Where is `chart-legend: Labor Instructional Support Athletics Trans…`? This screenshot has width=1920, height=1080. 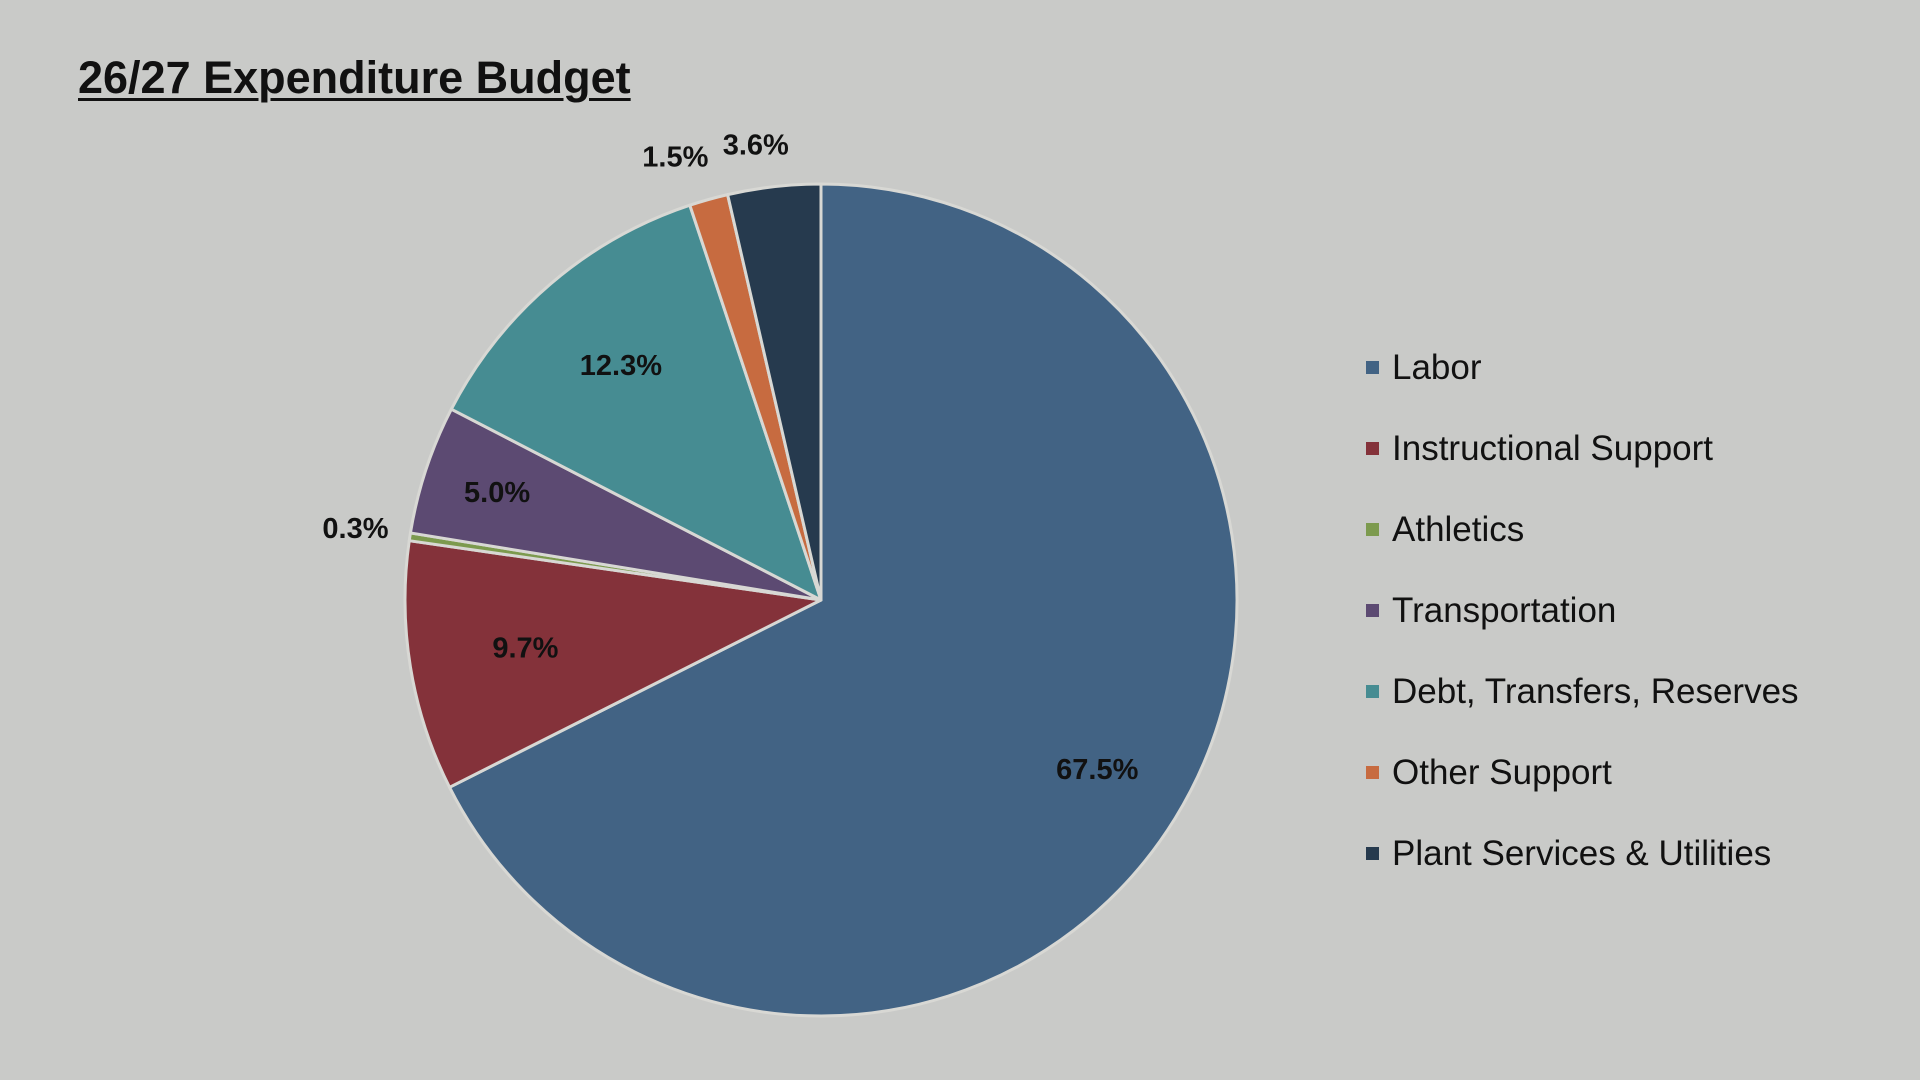
chart-legend: Labor Instructional Support Athletics Trans… is located at coordinates (1582, 610).